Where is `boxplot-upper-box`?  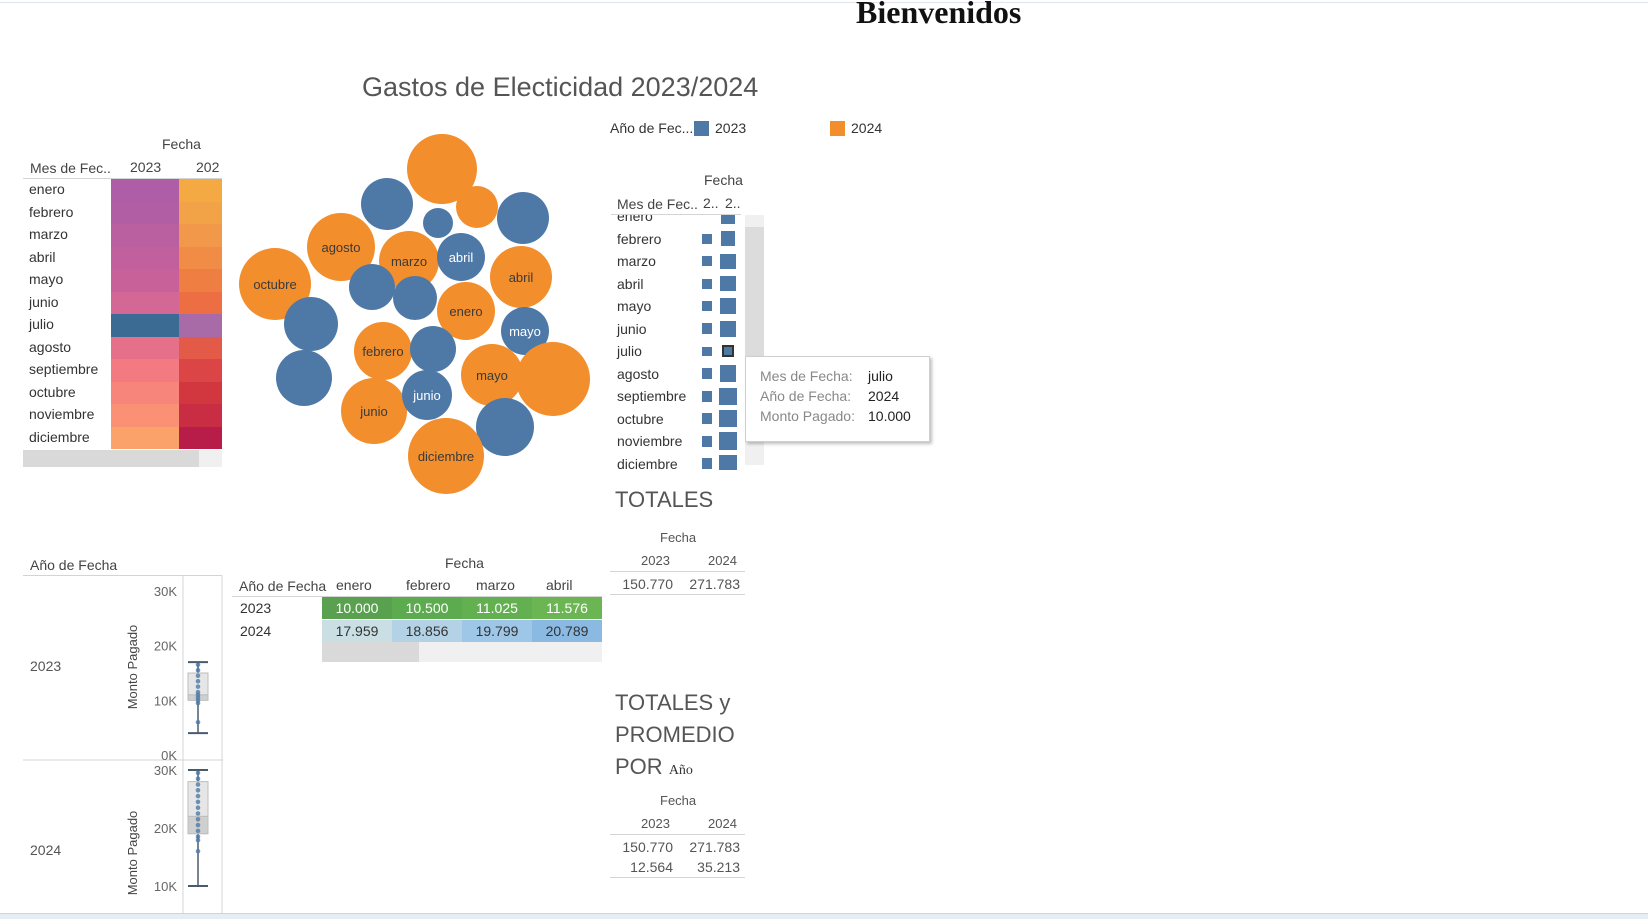
boxplot-upper-box is located at coordinates (198, 799).